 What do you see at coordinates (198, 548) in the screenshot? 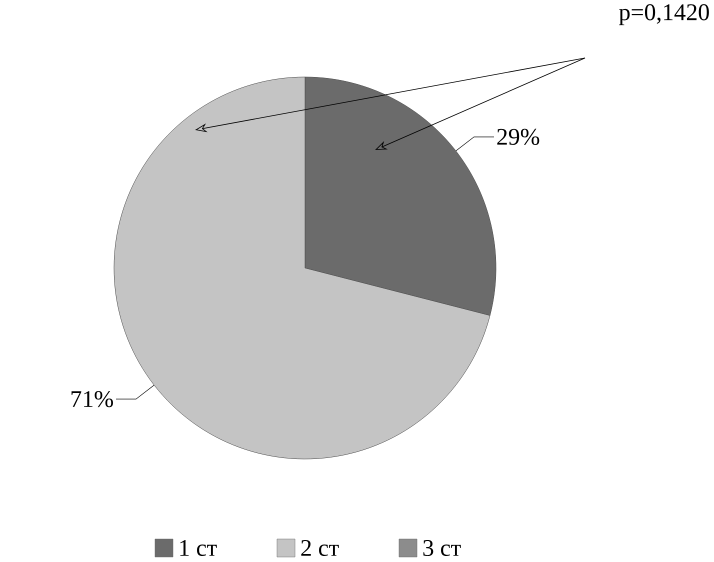
I see `legend-label: 1 ст` at bounding box center [198, 548].